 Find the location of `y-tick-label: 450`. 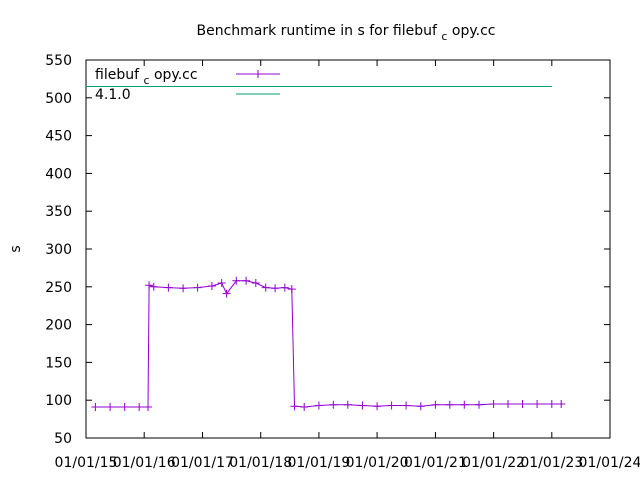

y-tick-label: 450 is located at coordinates (58, 137).